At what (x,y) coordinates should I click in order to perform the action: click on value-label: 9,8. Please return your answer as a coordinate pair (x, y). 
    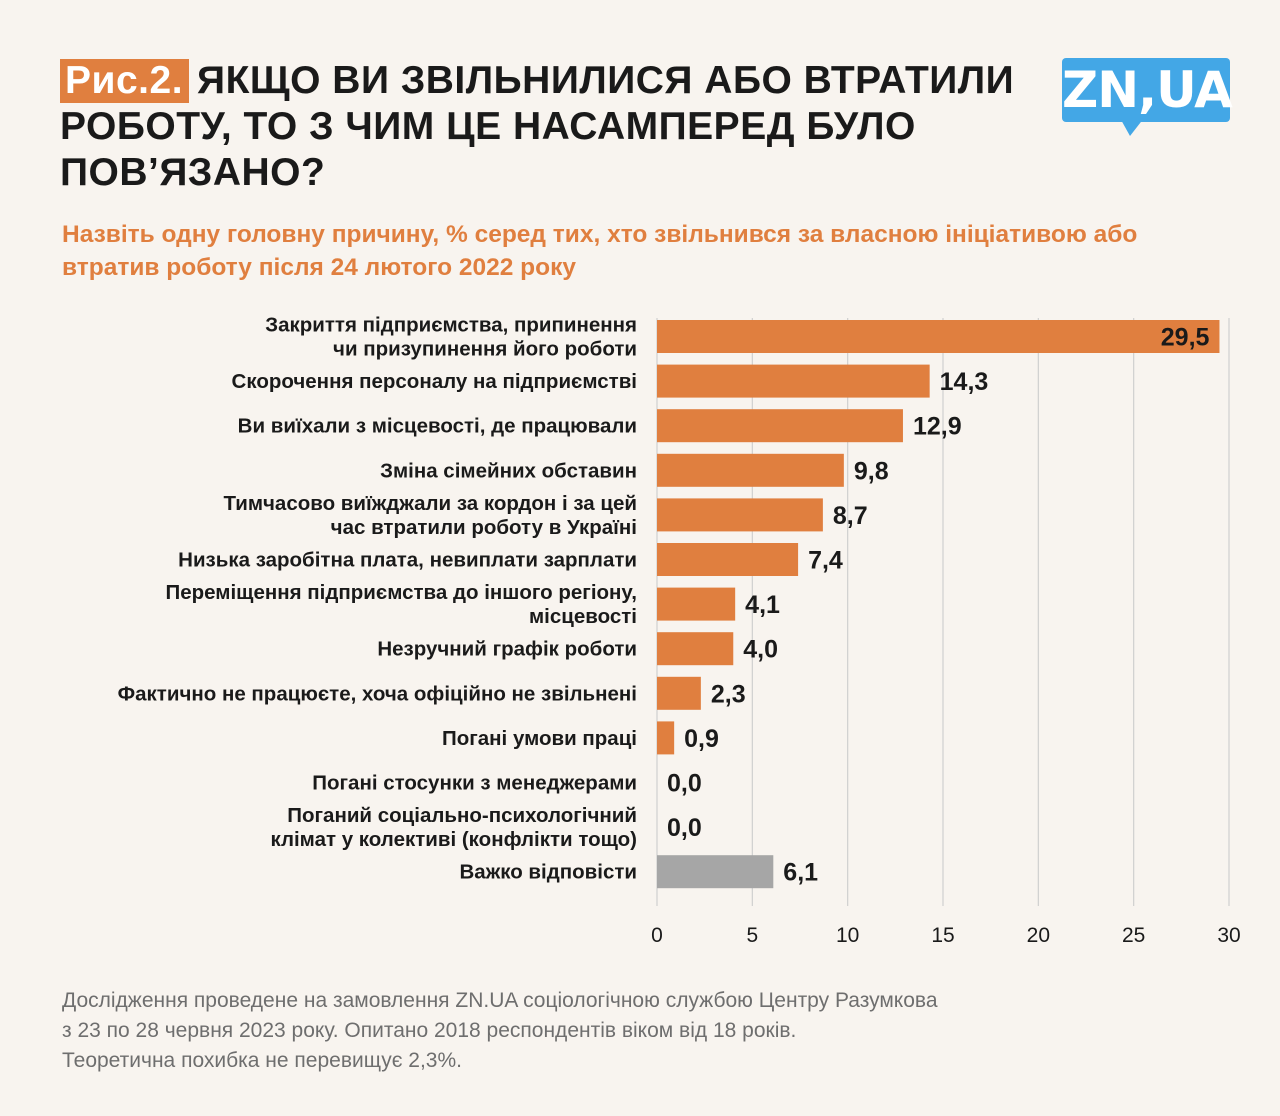
    Looking at the image, I should click on (871, 471).